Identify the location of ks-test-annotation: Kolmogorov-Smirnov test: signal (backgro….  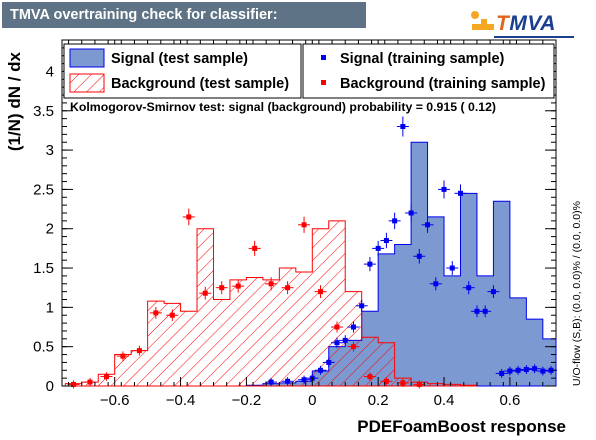
(283, 107).